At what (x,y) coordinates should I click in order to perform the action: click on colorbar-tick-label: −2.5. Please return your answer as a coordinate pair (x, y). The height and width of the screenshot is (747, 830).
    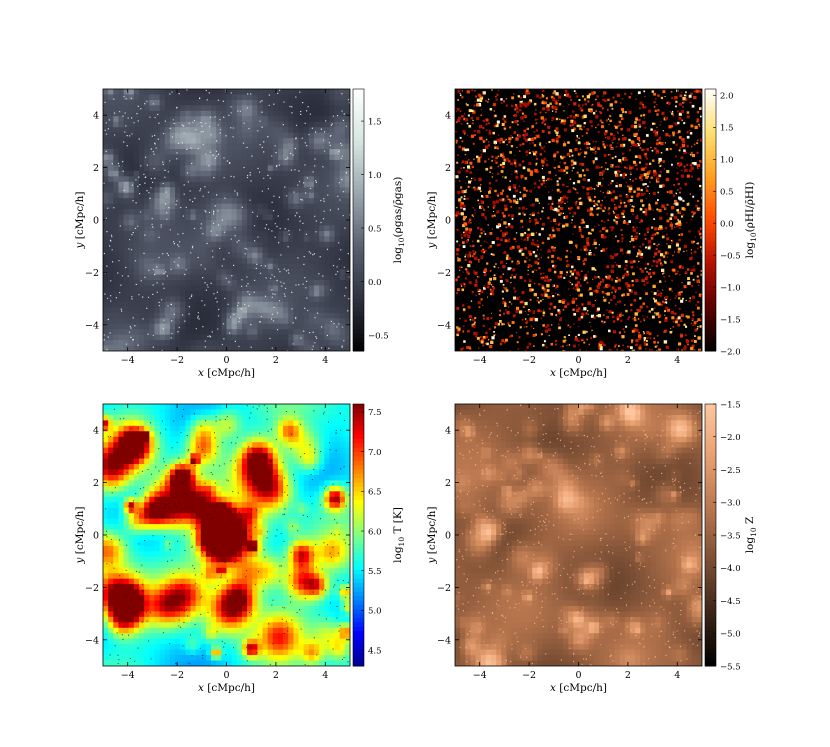
    Looking at the image, I should click on (730, 471).